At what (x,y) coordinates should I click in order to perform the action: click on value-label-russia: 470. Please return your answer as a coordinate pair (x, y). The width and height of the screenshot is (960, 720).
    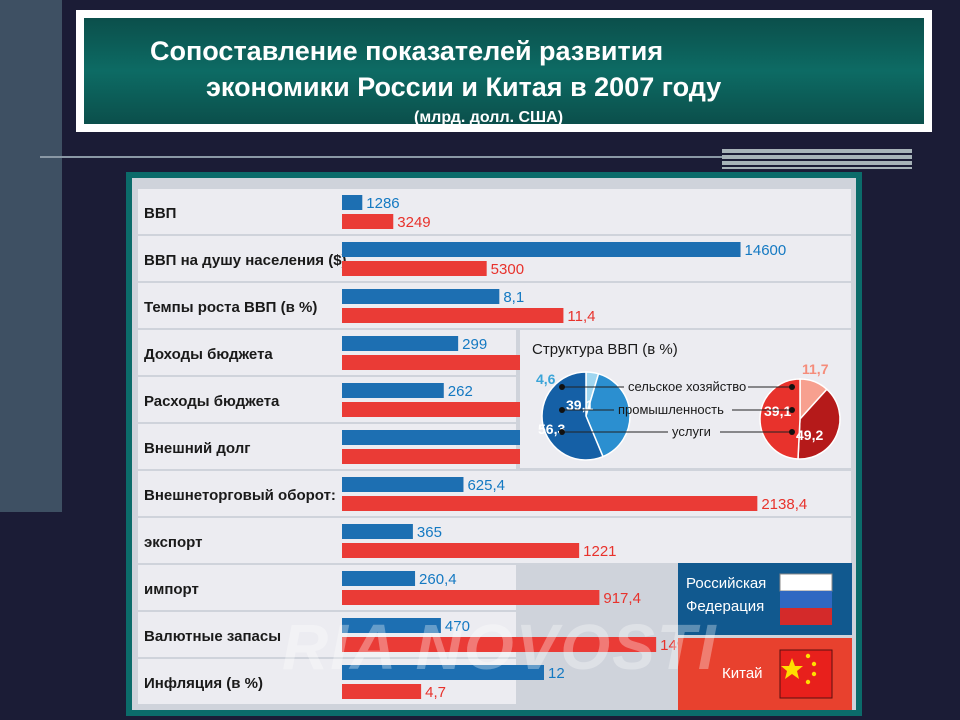
    Looking at the image, I should click on (457, 626).